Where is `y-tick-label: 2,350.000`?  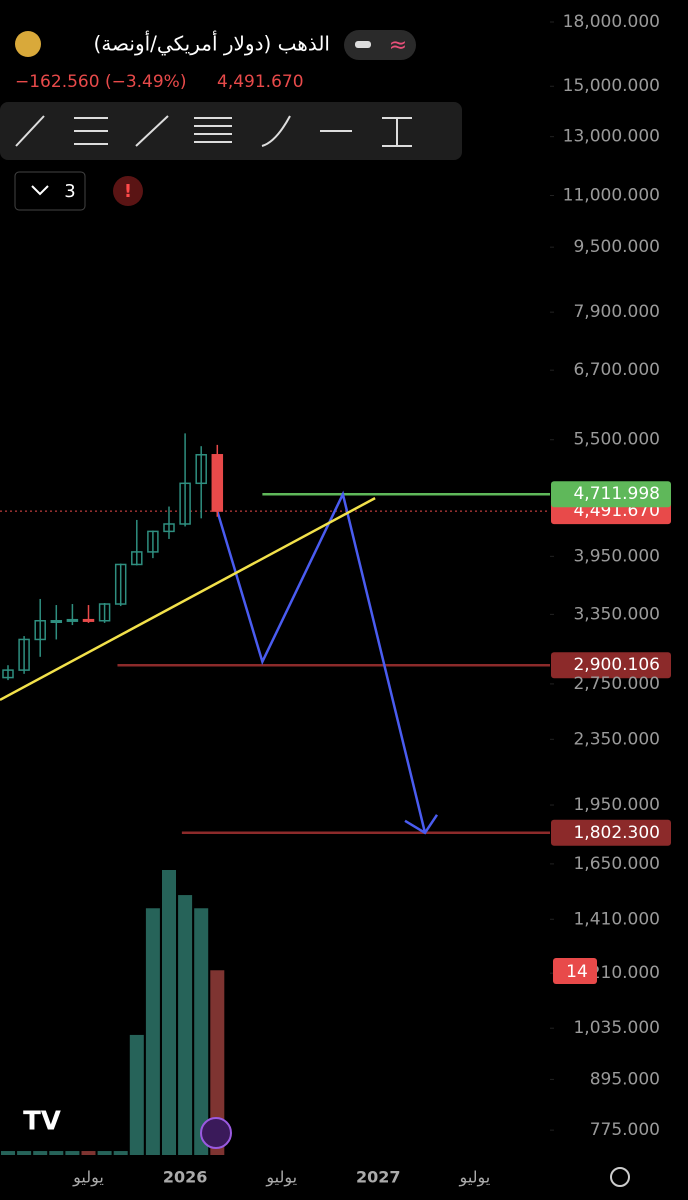
y-tick-label: 2,350.000 is located at coordinates (616, 739).